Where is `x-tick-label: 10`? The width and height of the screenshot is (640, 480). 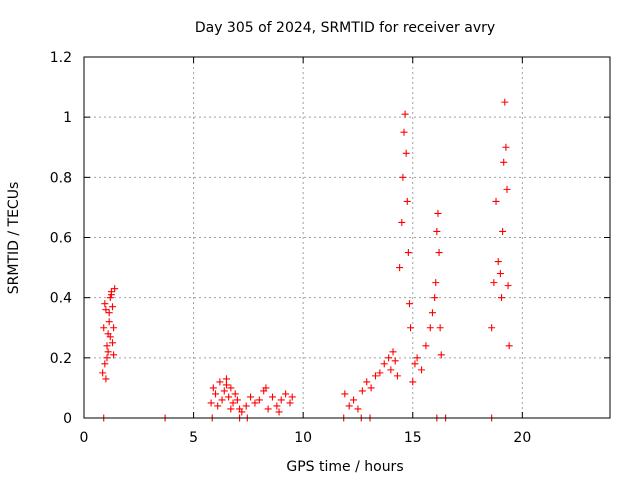
x-tick-label: 10 is located at coordinates (303, 438).